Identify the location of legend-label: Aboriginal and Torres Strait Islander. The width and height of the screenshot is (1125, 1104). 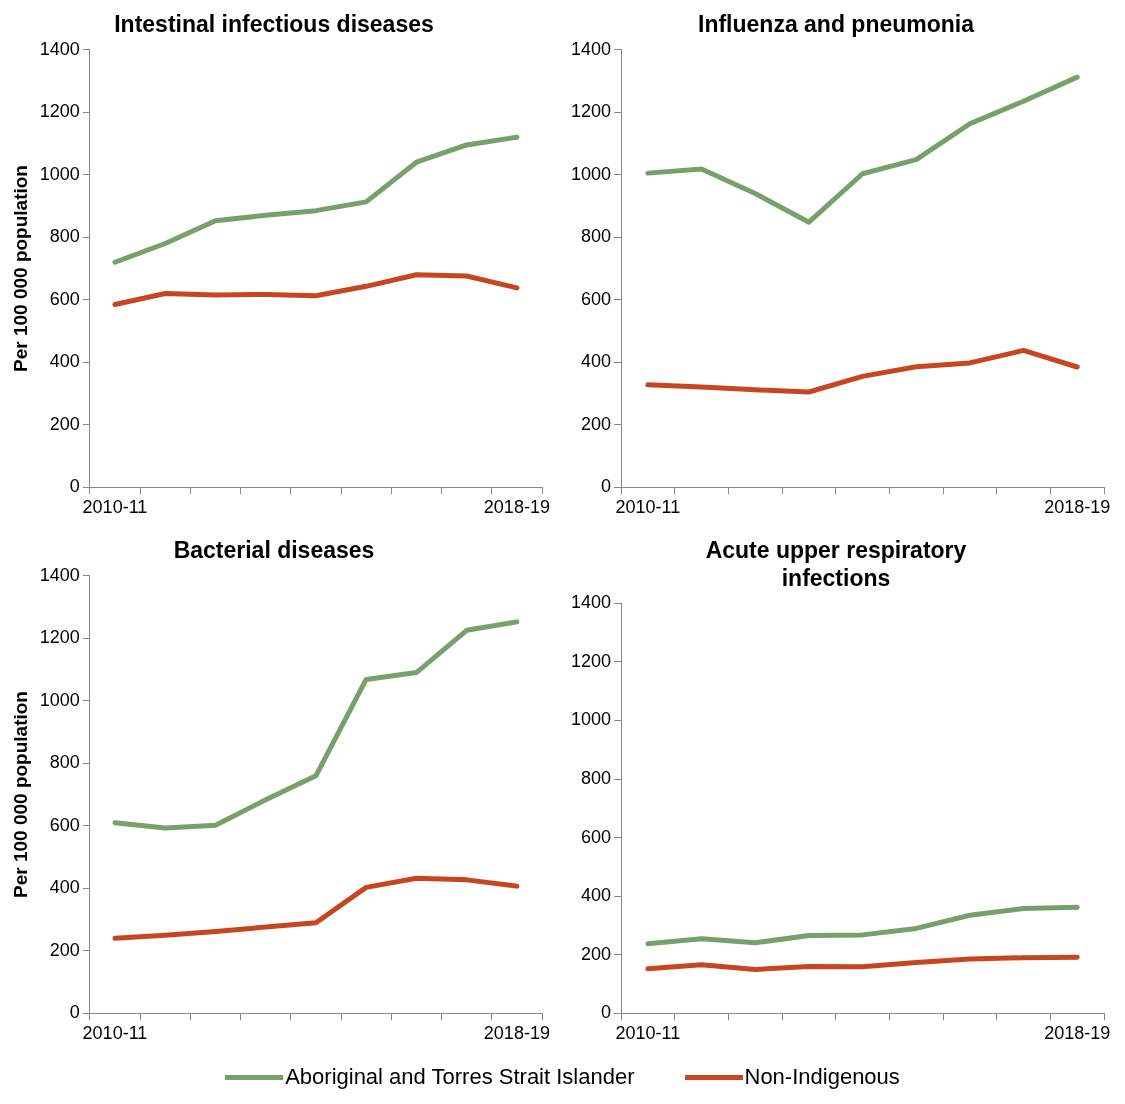
(460, 1077).